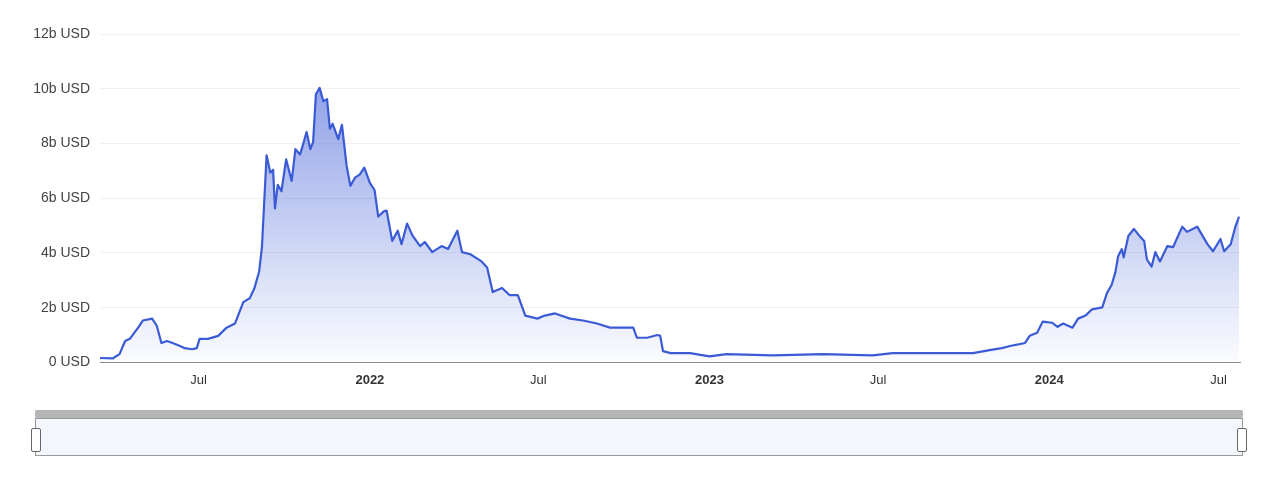 The width and height of the screenshot is (1265, 488). What do you see at coordinates (710, 379) in the screenshot?
I see `x-tick-label: 2023` at bounding box center [710, 379].